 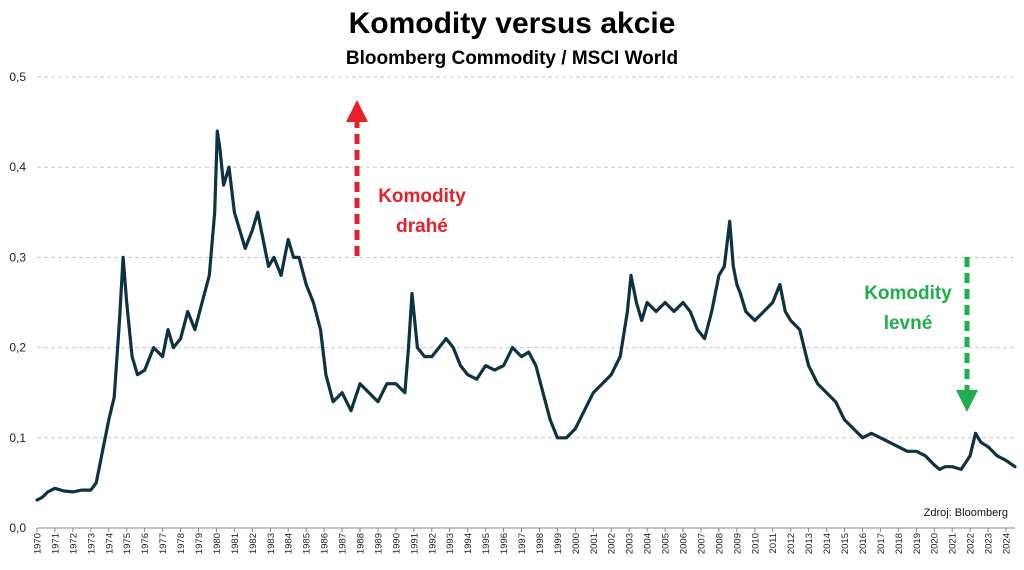 I want to click on x-tick-label: 2017, so click(x=881, y=543).